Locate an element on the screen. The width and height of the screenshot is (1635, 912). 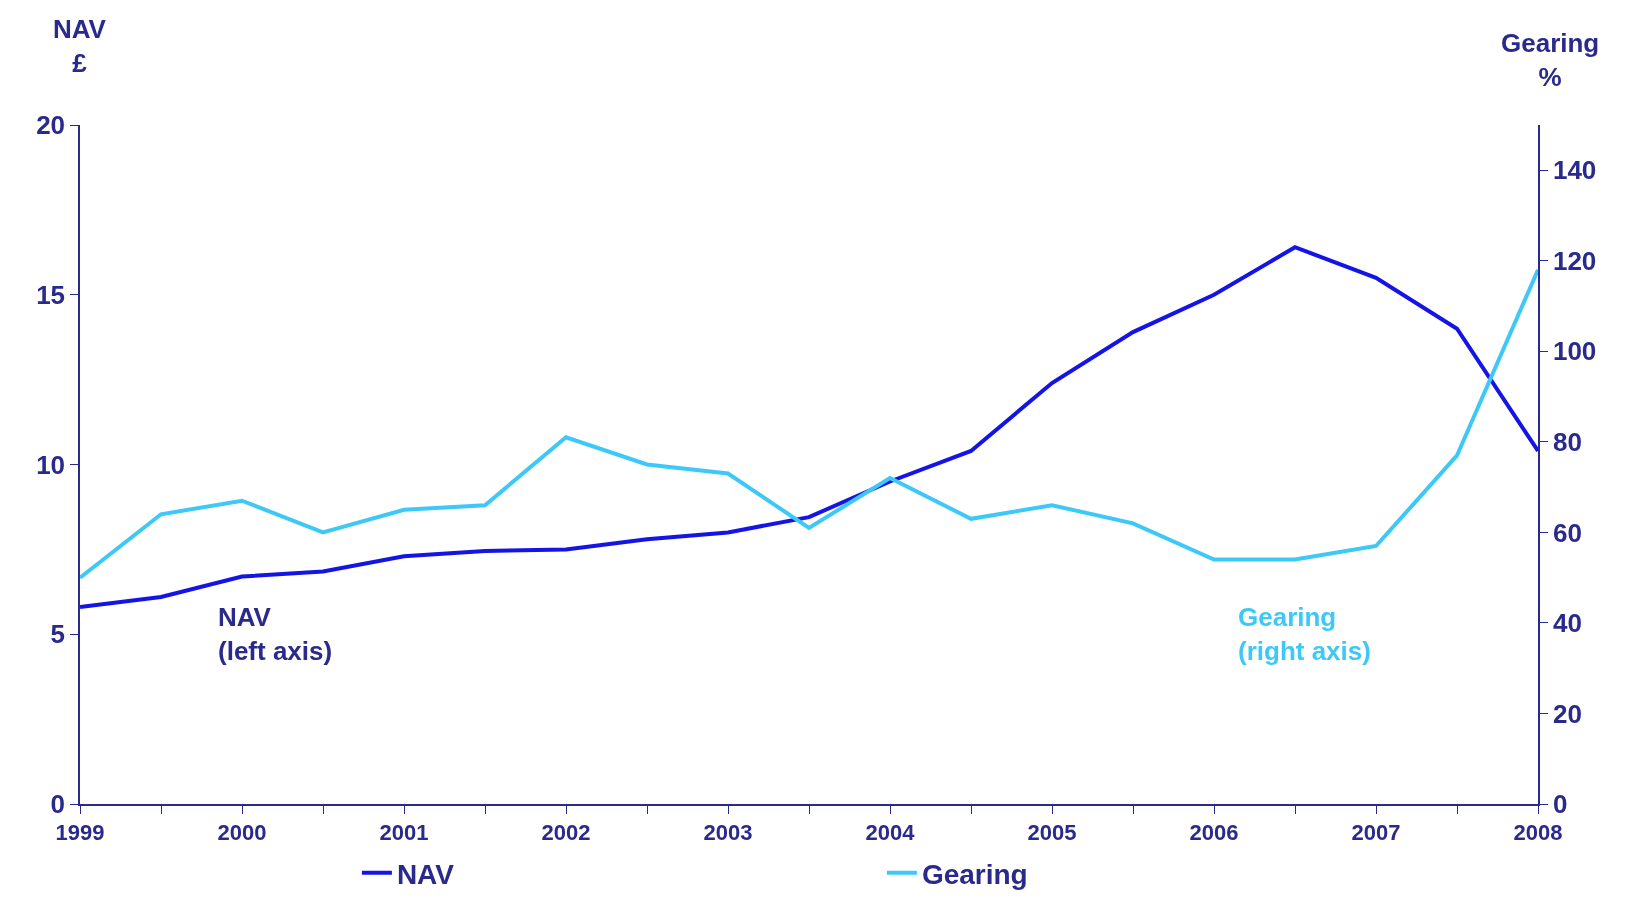
y2-tick-label: 60 is located at coordinates (1567, 532).